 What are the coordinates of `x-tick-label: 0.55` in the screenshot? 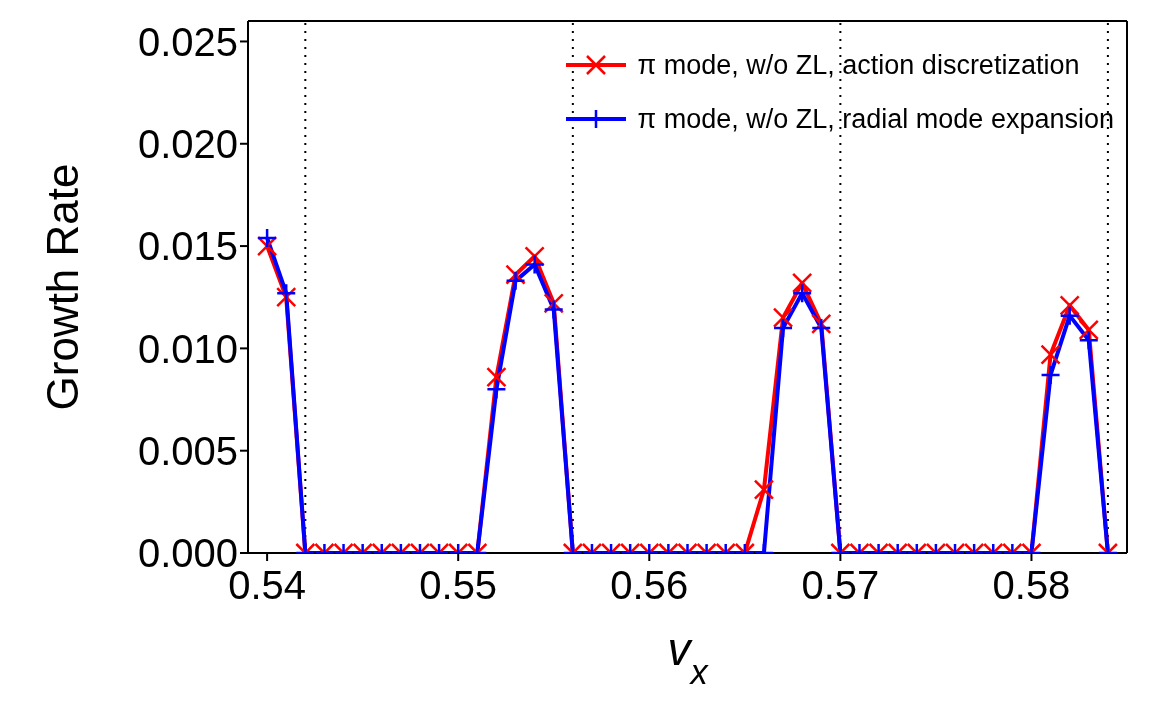 It's located at (458, 585).